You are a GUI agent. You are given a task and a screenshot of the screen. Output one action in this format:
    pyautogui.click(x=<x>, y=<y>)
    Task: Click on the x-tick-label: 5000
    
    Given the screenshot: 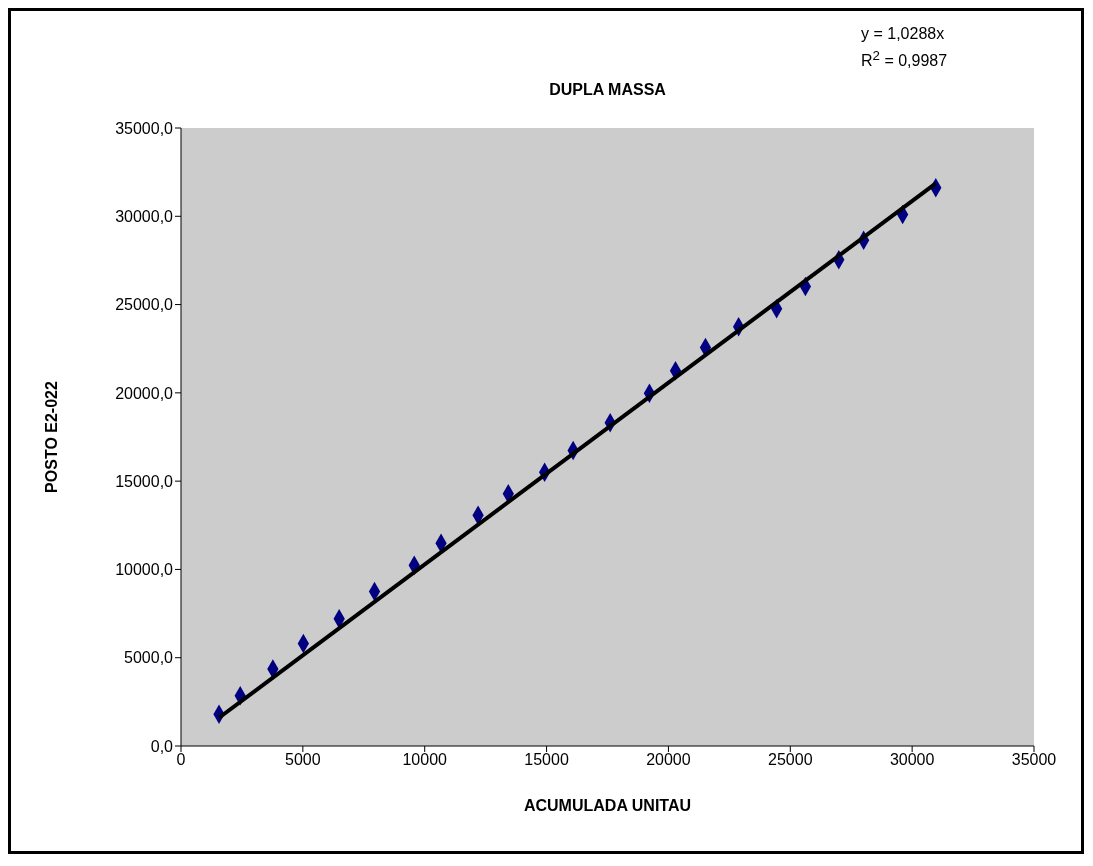 What is the action you would take?
    pyautogui.click(x=303, y=760)
    